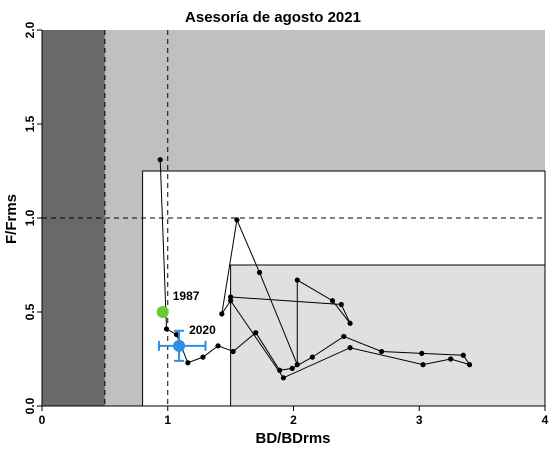 Image resolution: width=550 pixels, height=450 pixels. What do you see at coordinates (11, 219) in the screenshot?
I see `y-axis-label: F/Frms` at bounding box center [11, 219].